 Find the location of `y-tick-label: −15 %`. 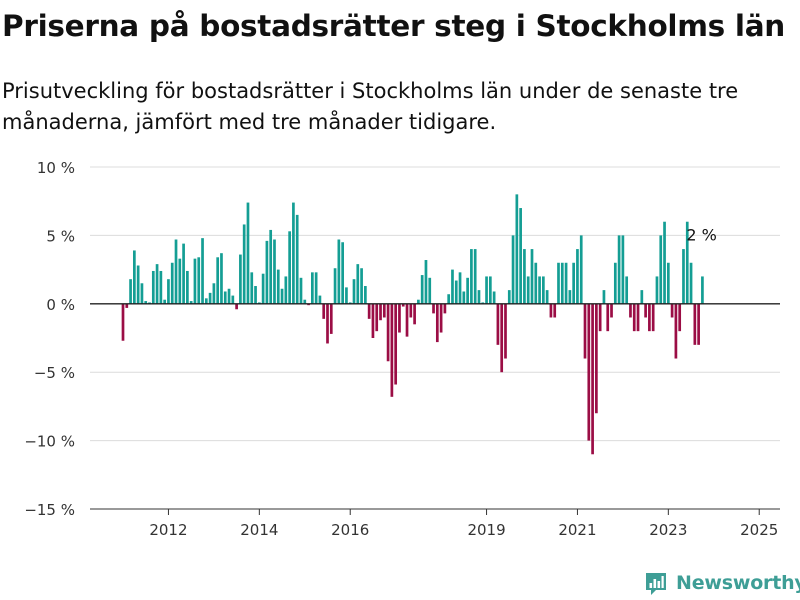

y-tick-label: −15 % is located at coordinates (49, 510).